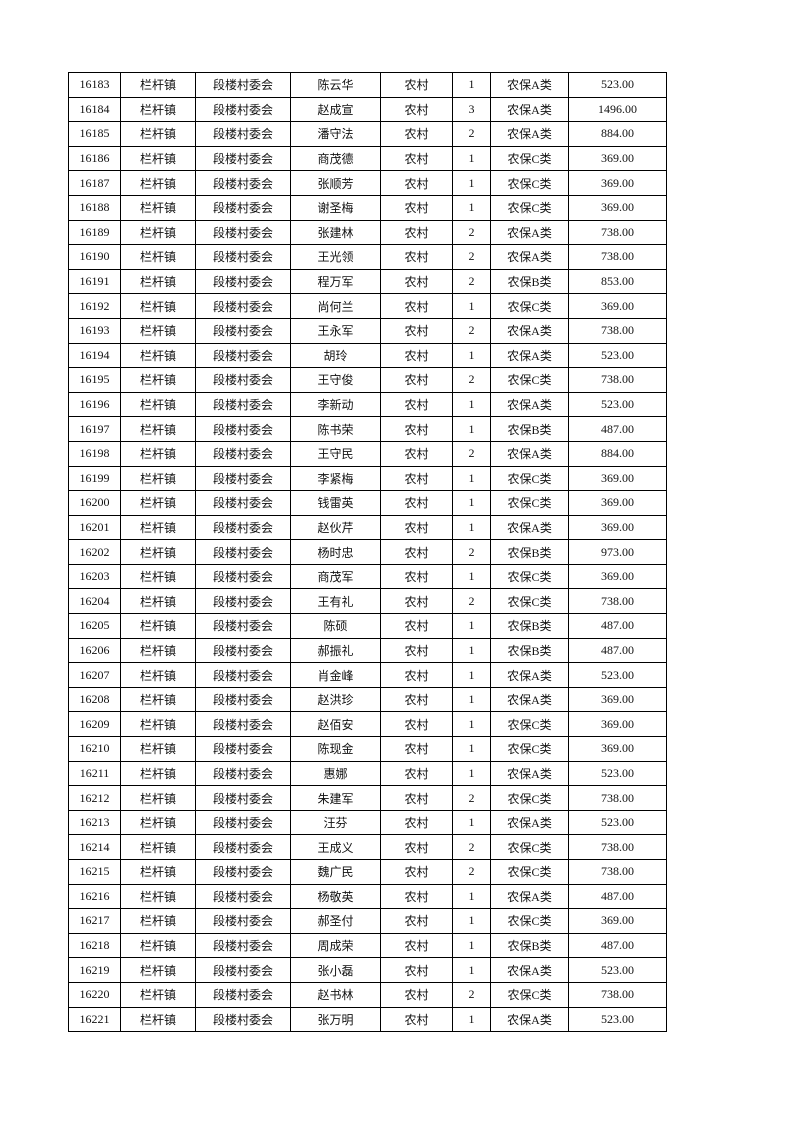 The image size is (793, 1122). What do you see at coordinates (335, 109) in the screenshot?
I see `cell-name: 赵成宣` at bounding box center [335, 109].